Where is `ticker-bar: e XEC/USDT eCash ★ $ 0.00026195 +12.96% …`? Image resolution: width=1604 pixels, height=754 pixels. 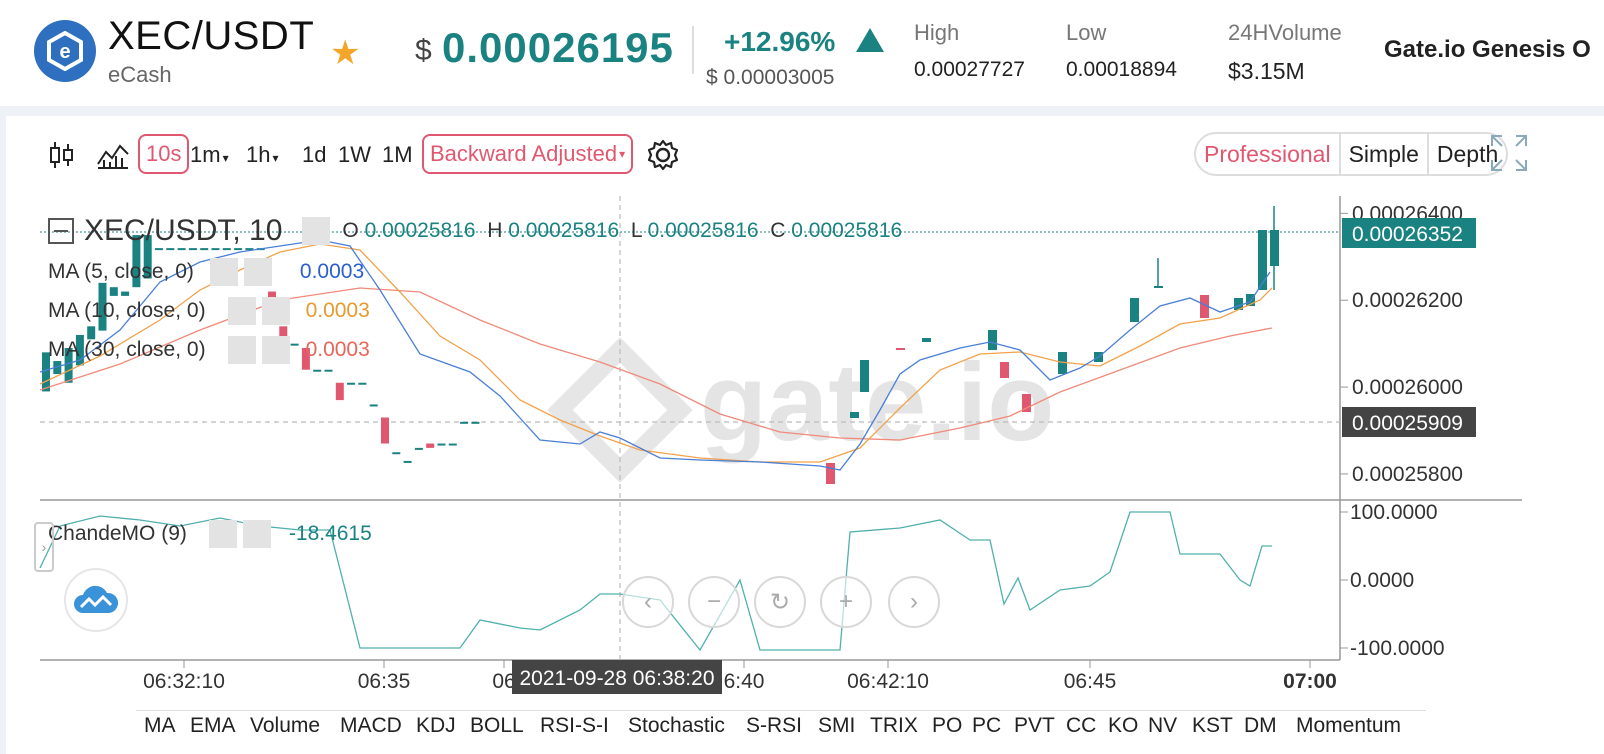 ticker-bar: e XEC/USDT eCash ★ $ 0.00026195 +12.96% … is located at coordinates (802, 53).